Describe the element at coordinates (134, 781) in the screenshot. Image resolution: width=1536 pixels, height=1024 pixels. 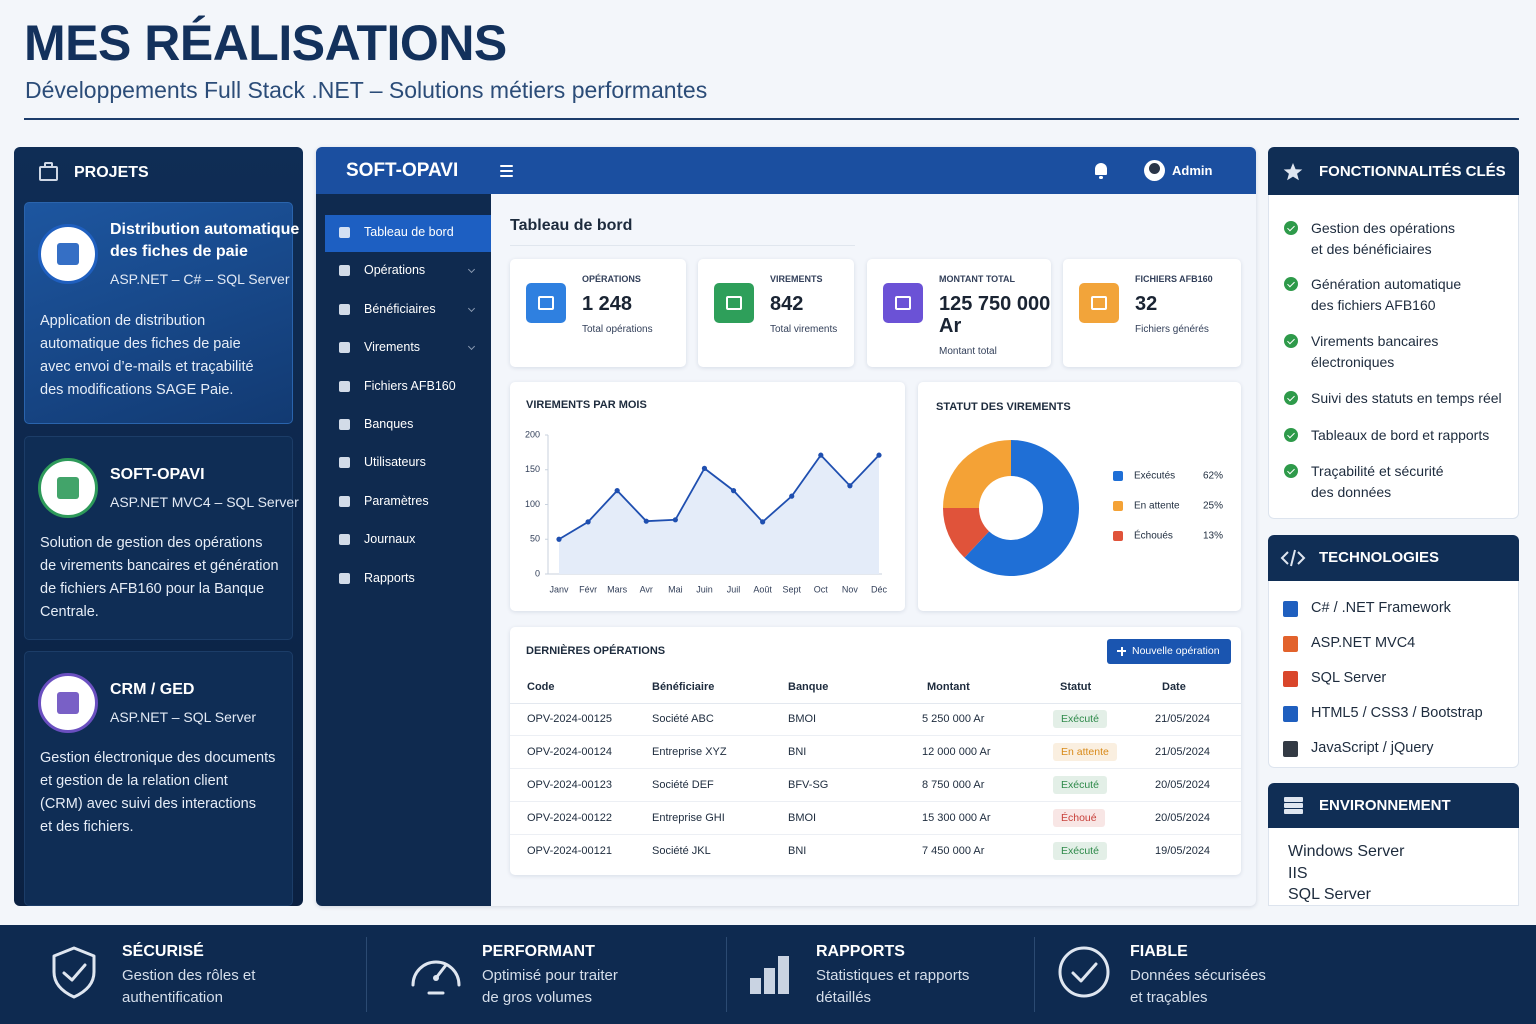
I see `project-description: et gestion de la relation client` at that location.